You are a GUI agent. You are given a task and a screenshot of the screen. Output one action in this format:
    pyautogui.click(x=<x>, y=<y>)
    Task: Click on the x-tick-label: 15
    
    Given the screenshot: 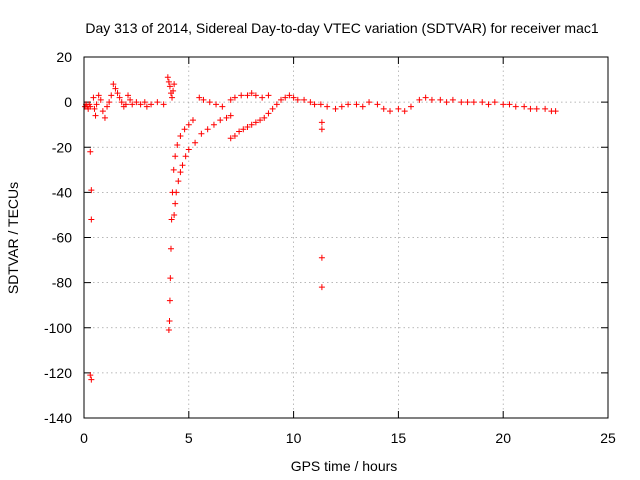 What is the action you would take?
    pyautogui.click(x=399, y=438)
    